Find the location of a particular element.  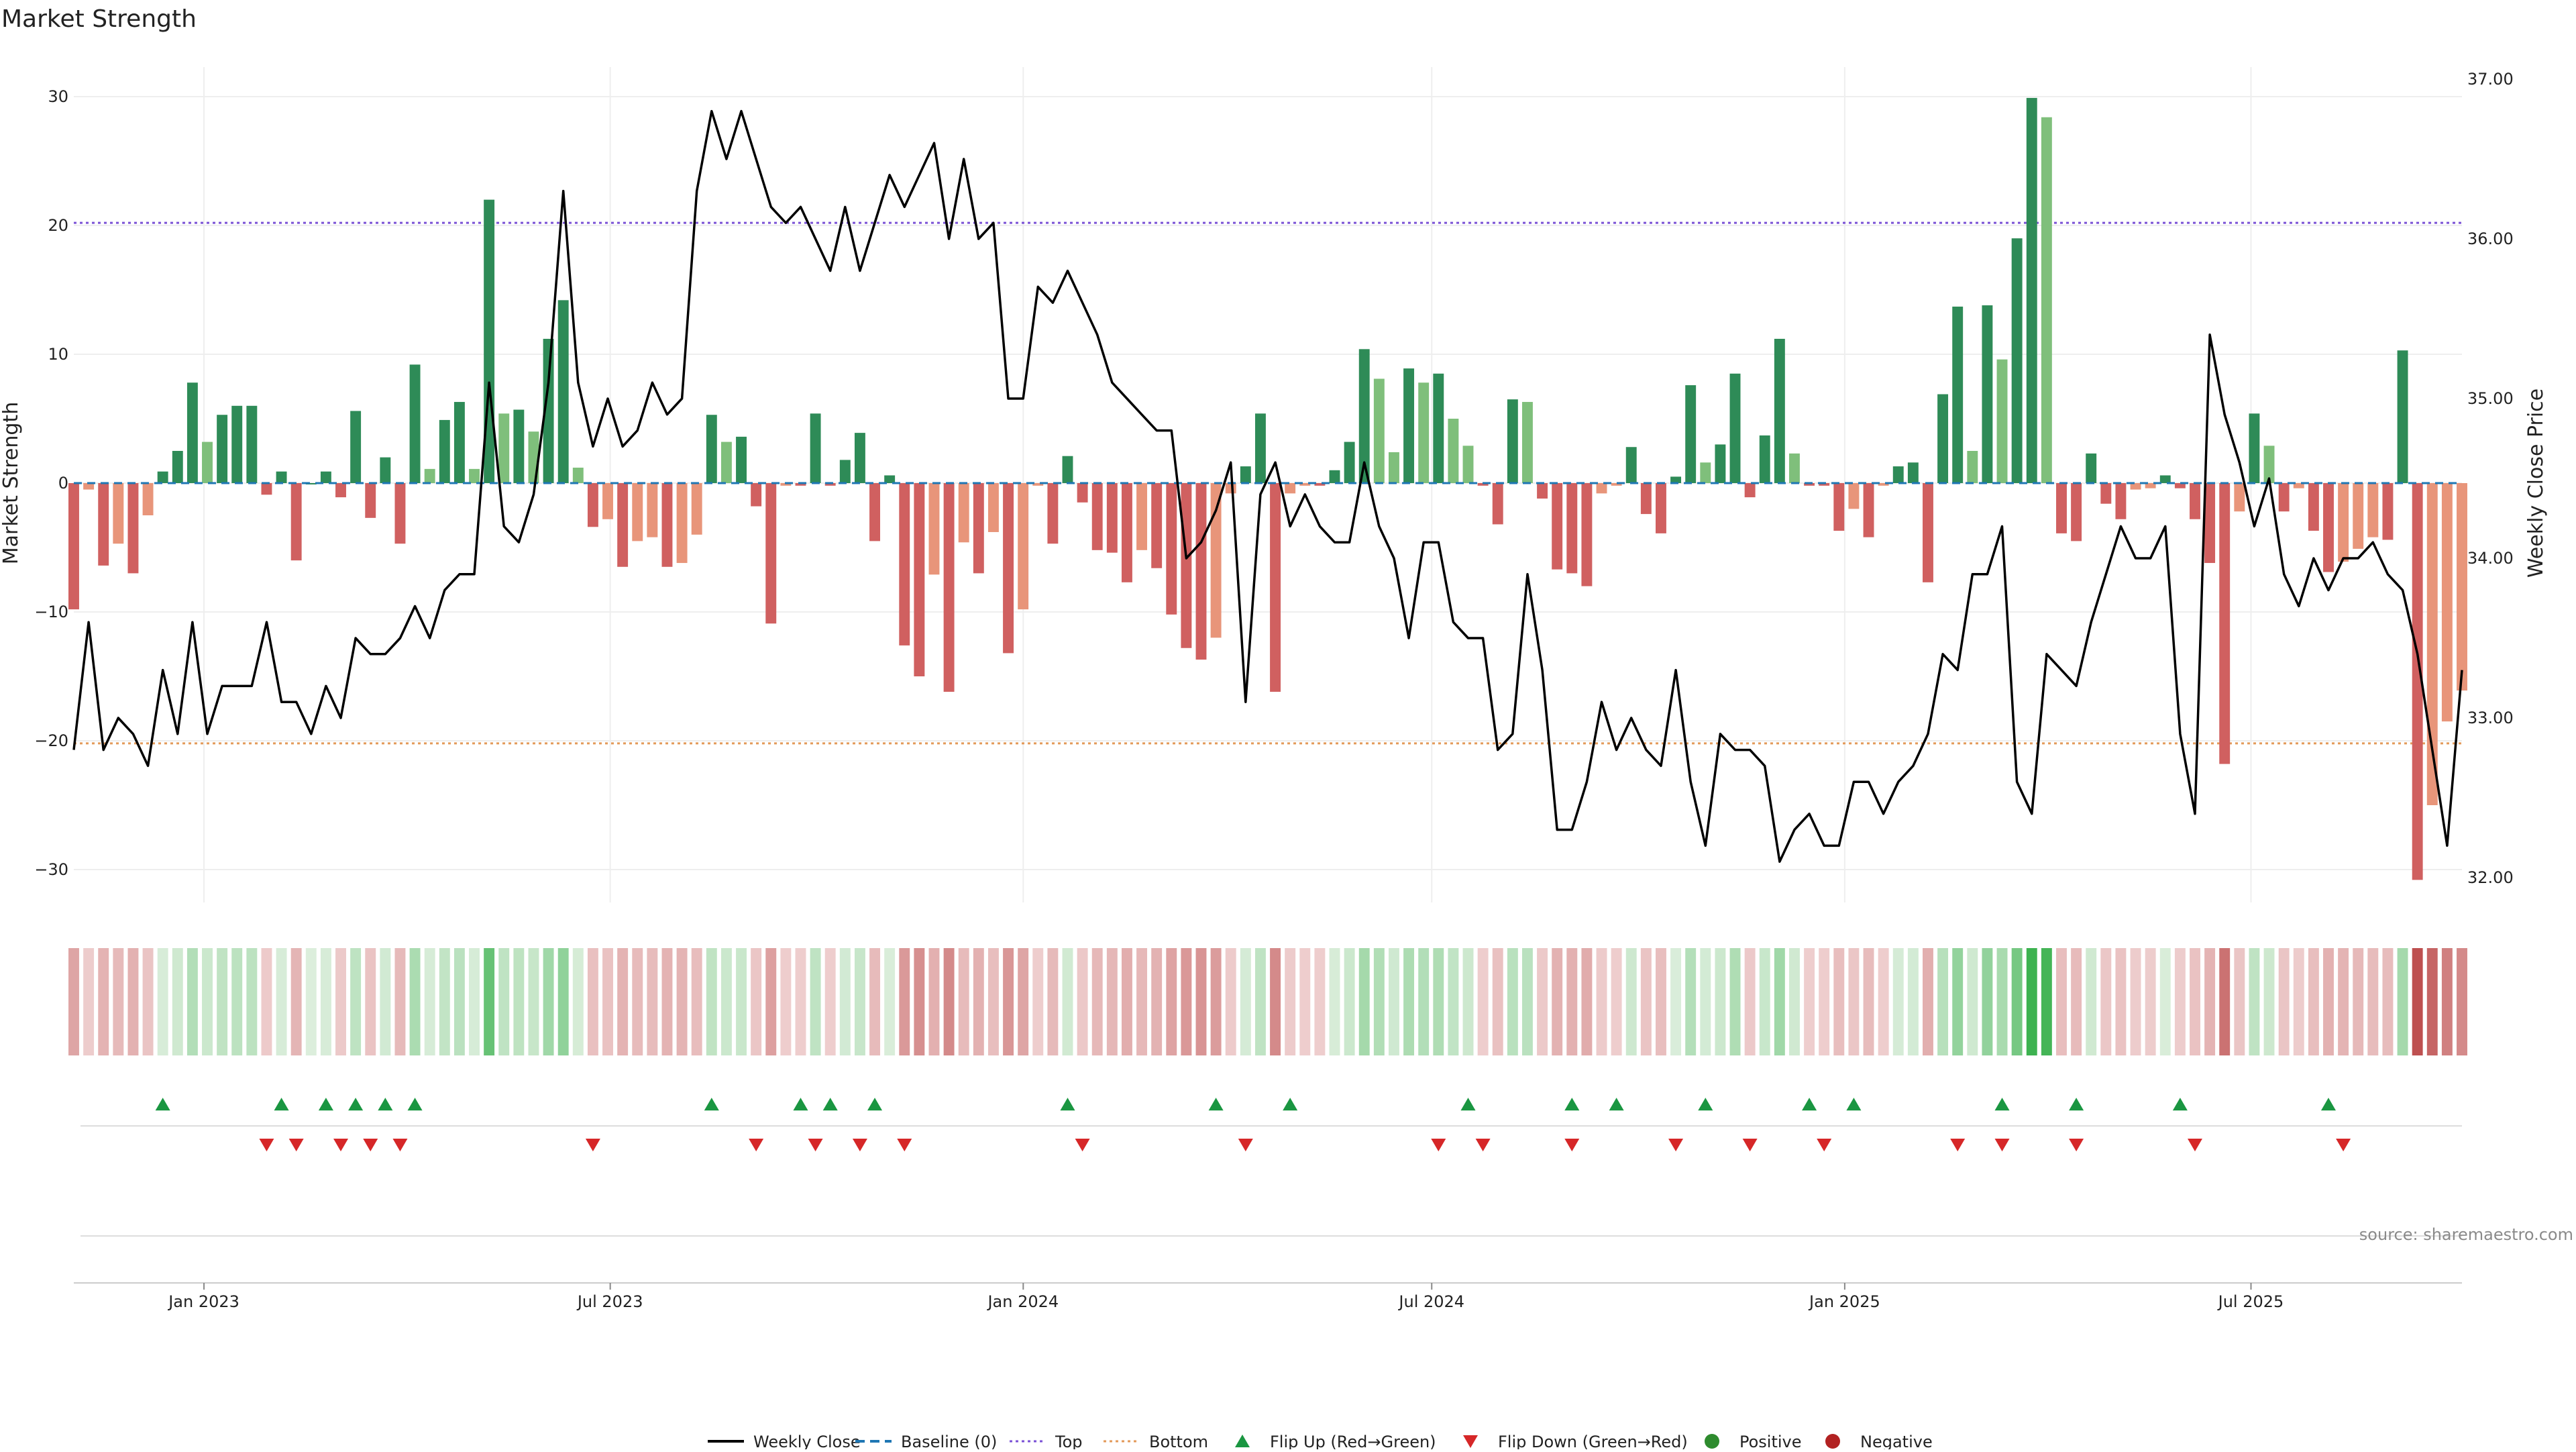

chart-title: Market Strength is located at coordinates (99, 19).